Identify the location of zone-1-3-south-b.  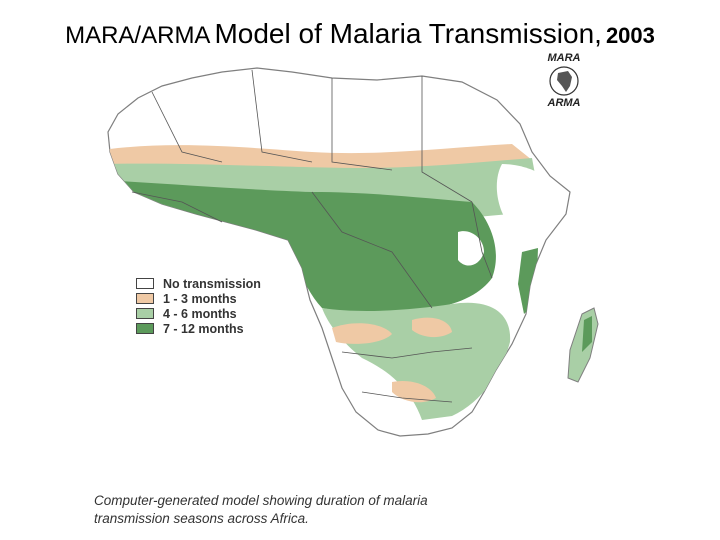
(432, 327).